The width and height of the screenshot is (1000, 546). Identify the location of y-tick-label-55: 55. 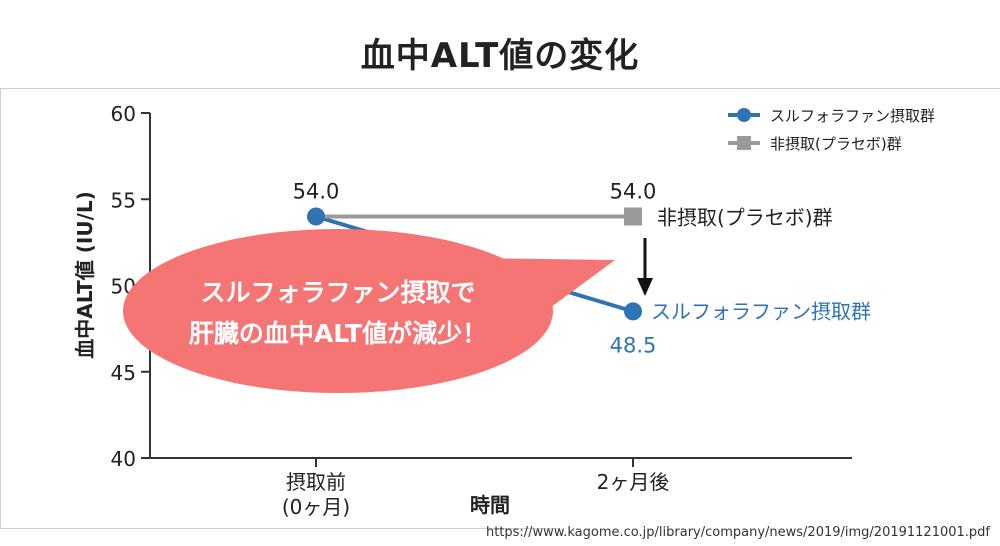
(123, 200).